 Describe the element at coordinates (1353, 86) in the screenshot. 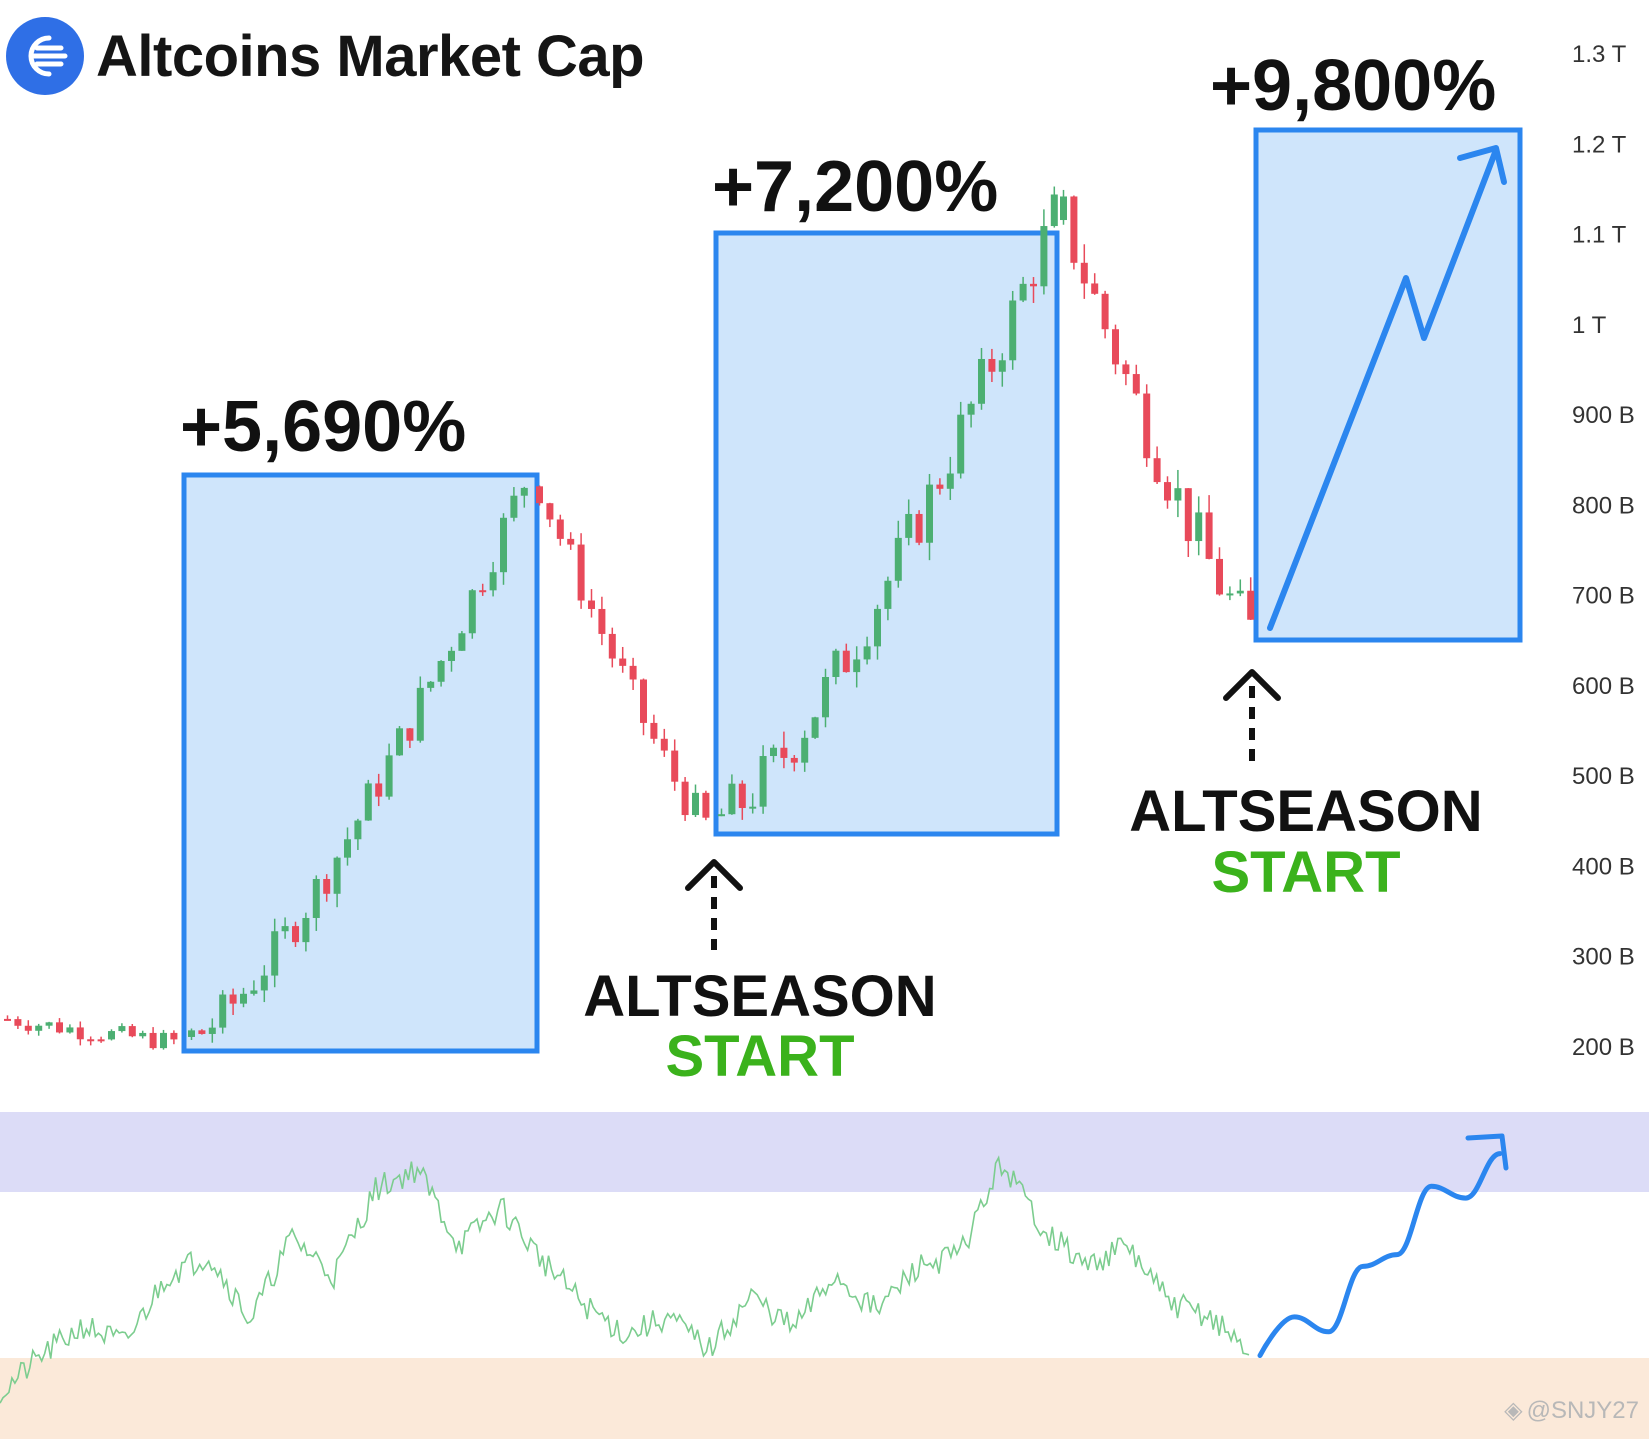

I see `gain-label-3: +9,800%` at that location.